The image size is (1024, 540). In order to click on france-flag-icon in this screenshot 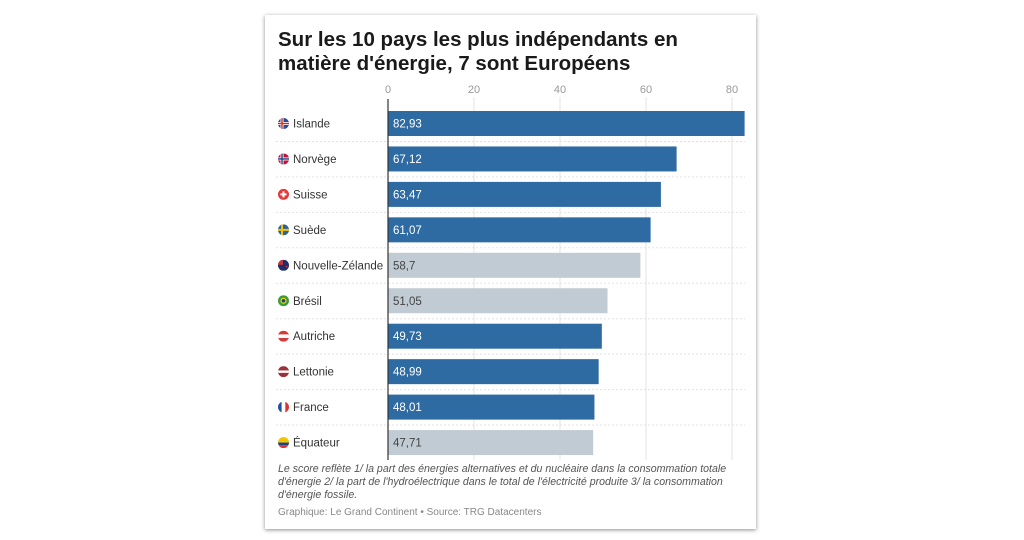, I will do `click(283, 407)`.